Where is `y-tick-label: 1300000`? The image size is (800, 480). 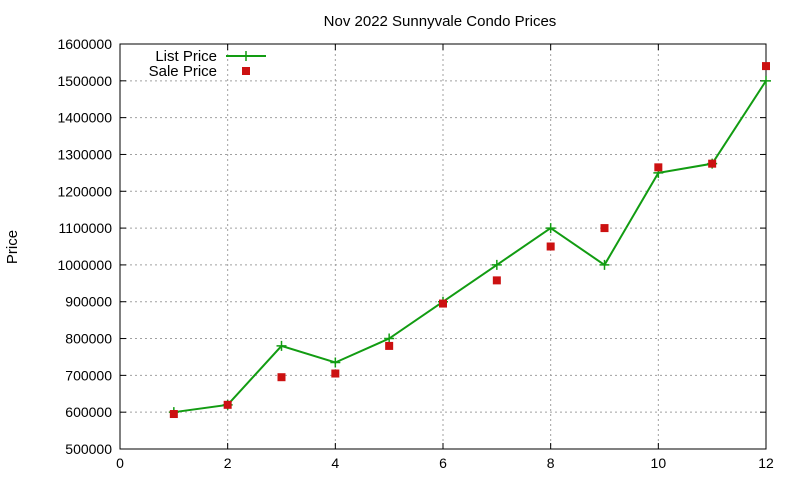 y-tick-label: 1300000 is located at coordinates (84, 154).